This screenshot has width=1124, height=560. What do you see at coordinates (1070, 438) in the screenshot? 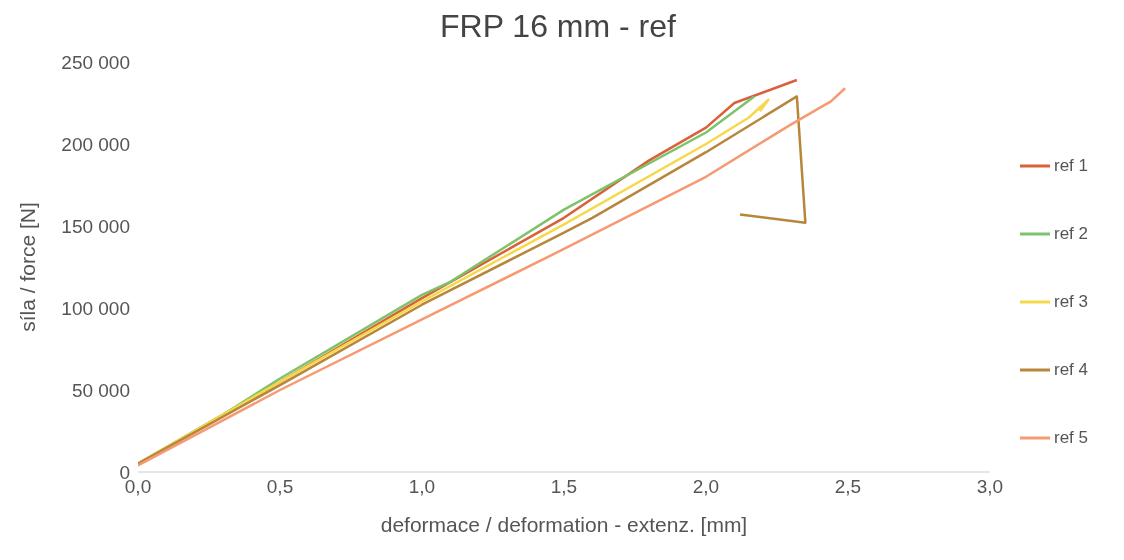
I see `legend-label: ref 5` at bounding box center [1070, 438].